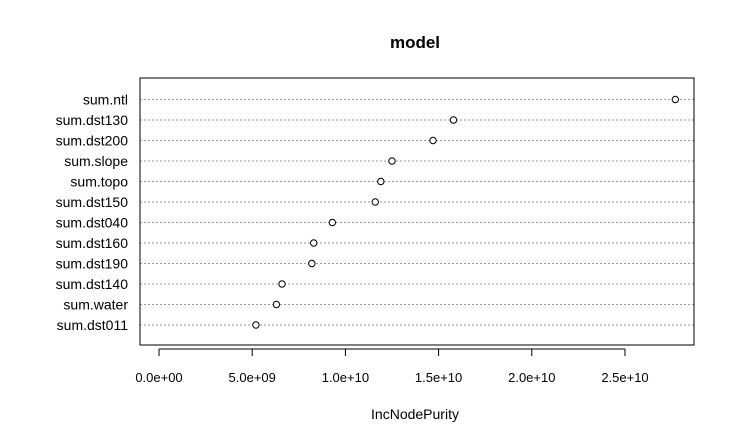  Describe the element at coordinates (438, 377) in the screenshot. I see `x-tick-label: 1.5e+10` at that location.